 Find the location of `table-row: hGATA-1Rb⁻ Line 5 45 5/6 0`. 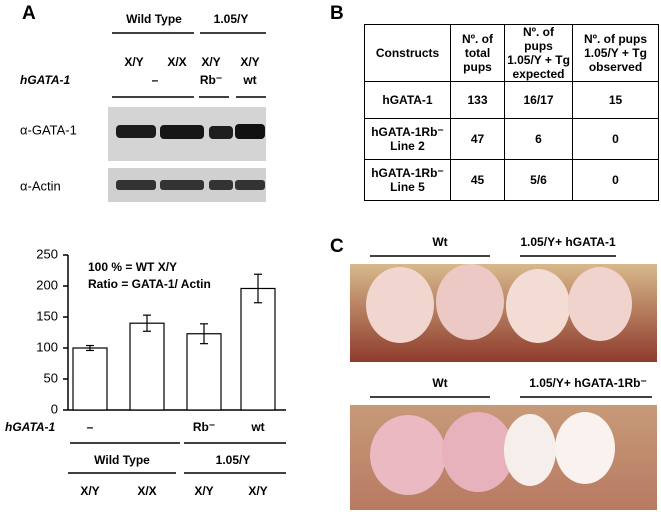

table-row: hGATA-1Rb⁻ Line 5 45 5/6 0 is located at coordinates (511, 180).